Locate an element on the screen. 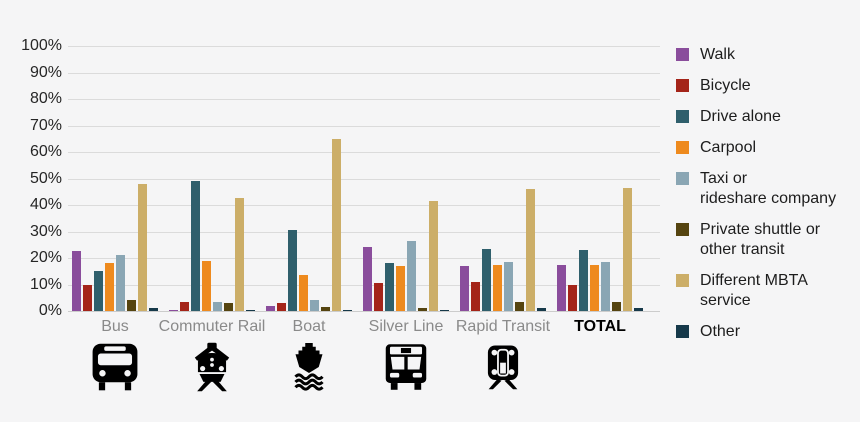 This screenshot has width=860, height=422. legend-label-drive-alone: Drive alone is located at coordinates (740, 117).